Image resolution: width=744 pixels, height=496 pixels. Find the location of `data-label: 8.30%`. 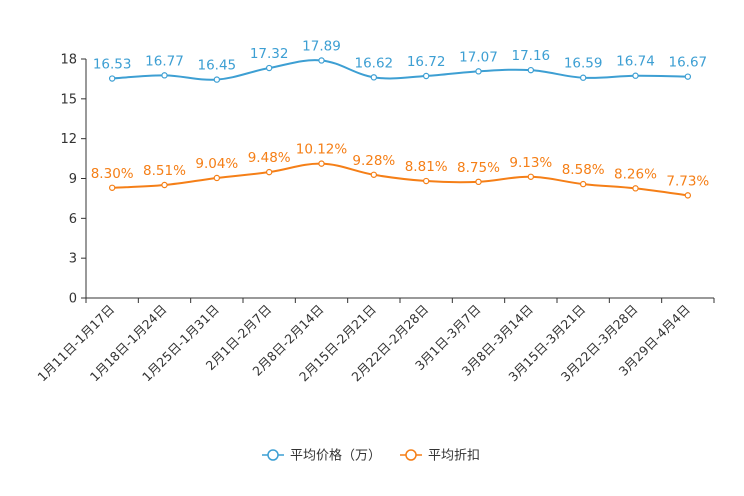

data-label: 8.30% is located at coordinates (112, 174).